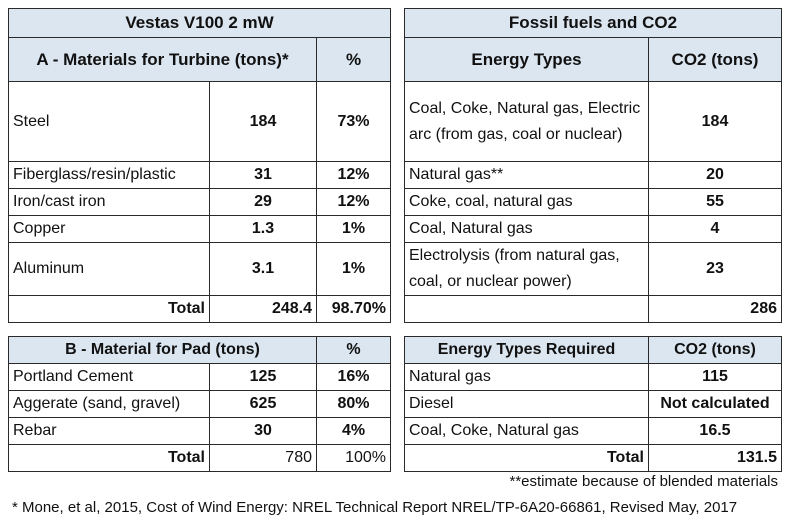  Describe the element at coordinates (109, 121) in the screenshot. I see `material-name: Steel` at that location.